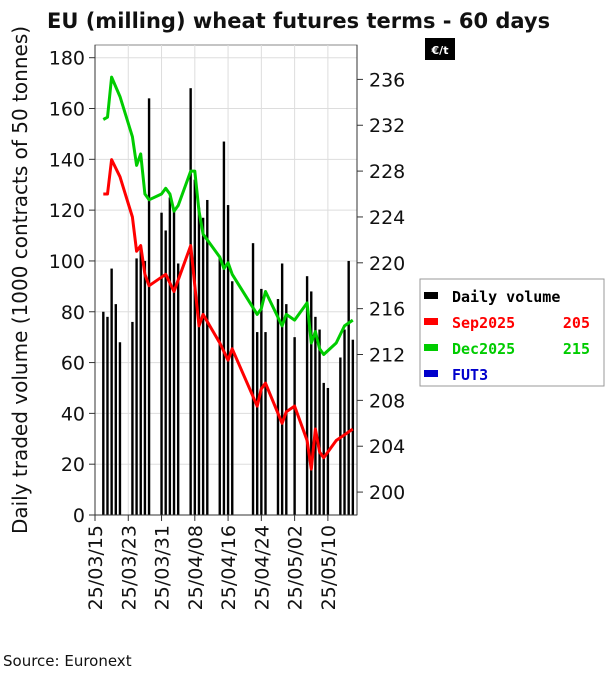 This screenshot has width=614, height=676. I want to click on x-tick-label: 25/03/23, so click(129, 567).